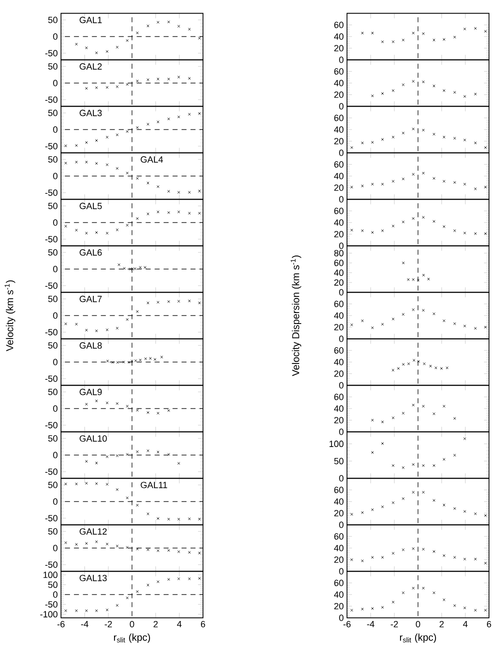 This screenshot has height=649, width=499. I want to click on x-tick-label: 4, so click(179, 624).